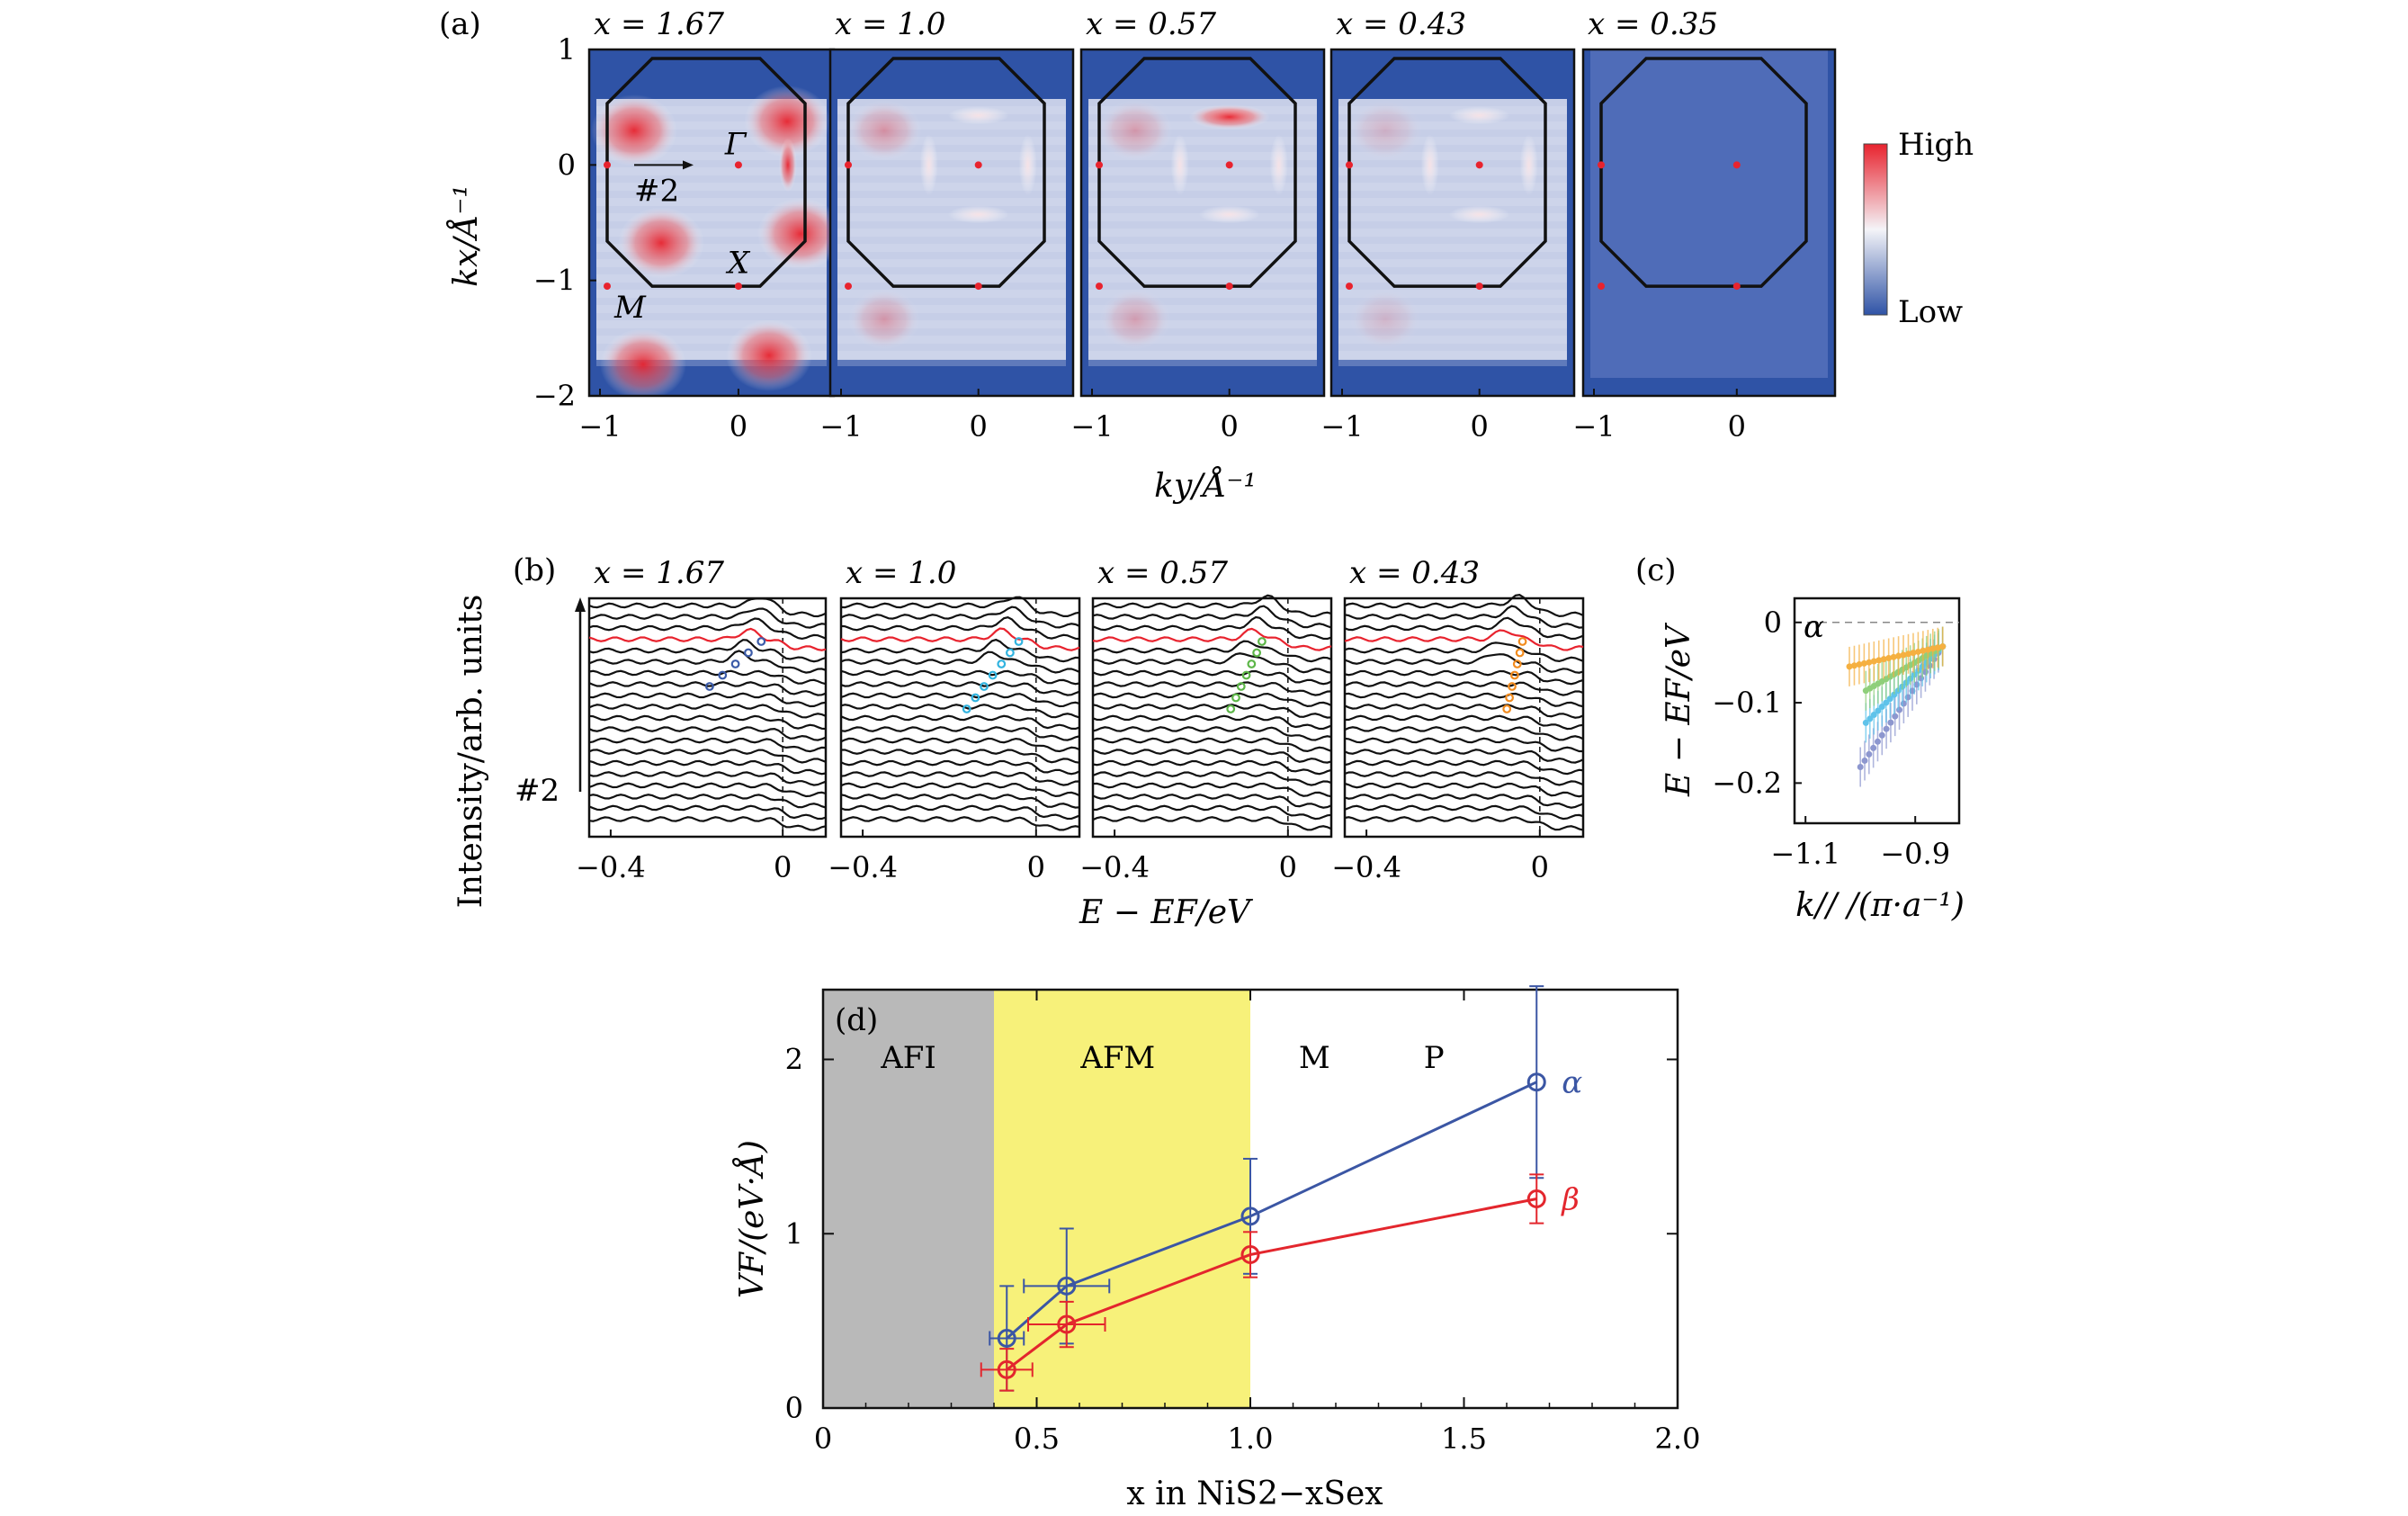  What do you see at coordinates (630, 308) in the screenshot?
I see `m-point-label: M` at bounding box center [630, 308].